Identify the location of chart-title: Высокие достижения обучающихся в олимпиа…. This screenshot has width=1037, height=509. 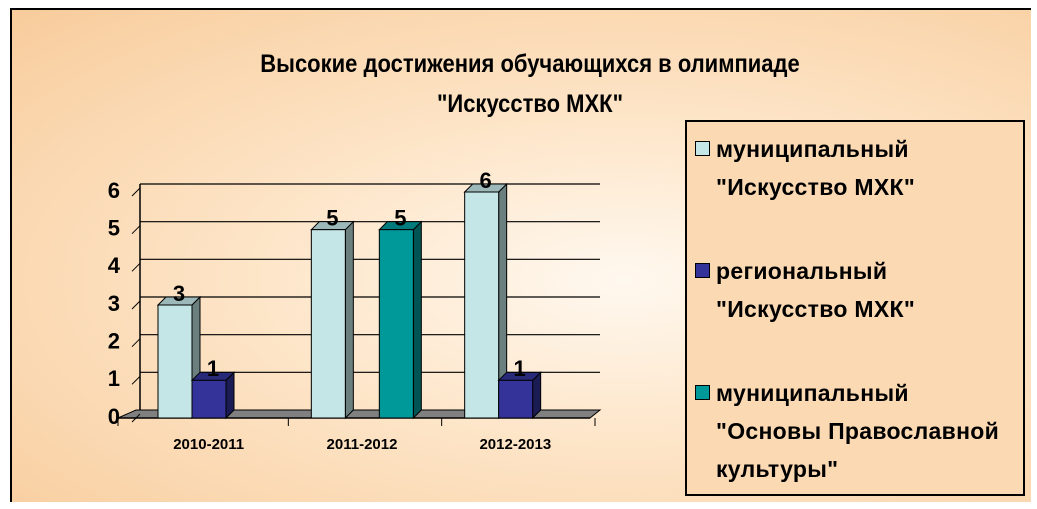
(530, 84).